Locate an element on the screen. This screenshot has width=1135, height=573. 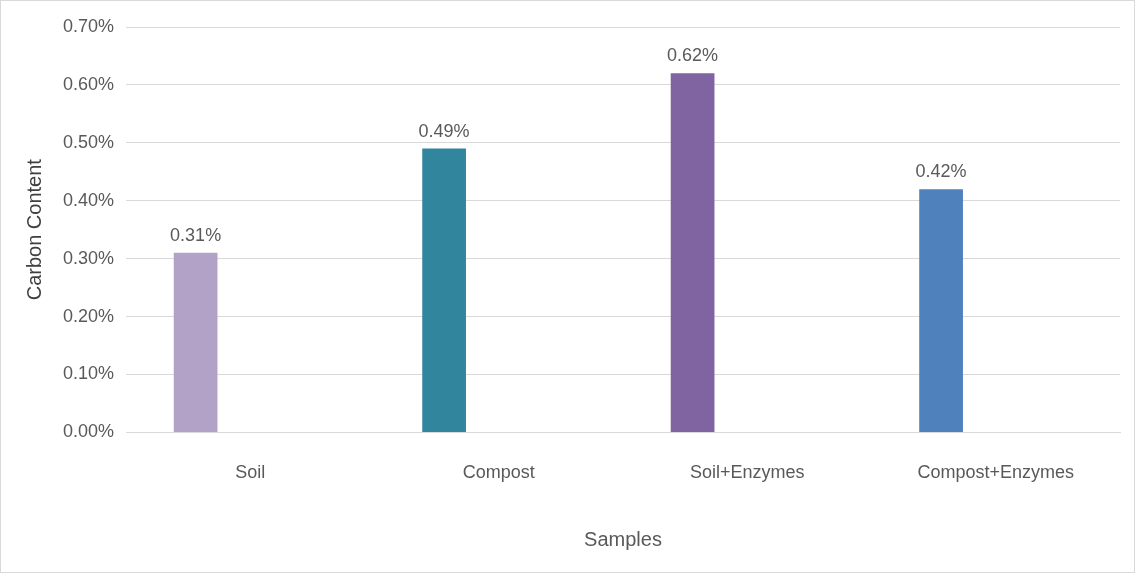
x-axis-title: Samples is located at coordinates (623, 538).